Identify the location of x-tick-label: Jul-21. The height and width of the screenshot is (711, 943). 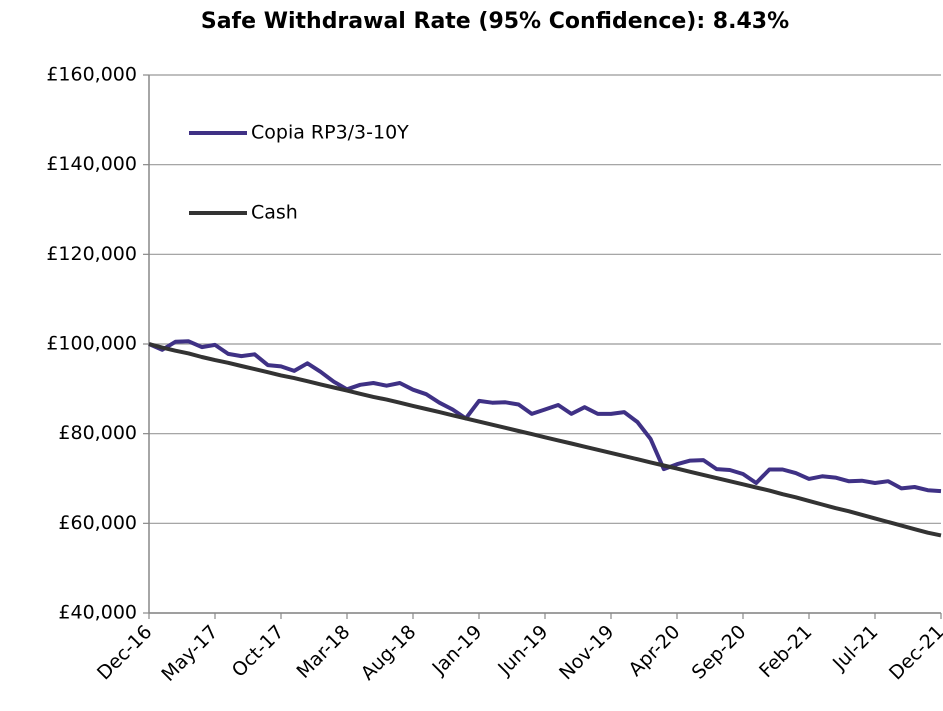
(855, 648).